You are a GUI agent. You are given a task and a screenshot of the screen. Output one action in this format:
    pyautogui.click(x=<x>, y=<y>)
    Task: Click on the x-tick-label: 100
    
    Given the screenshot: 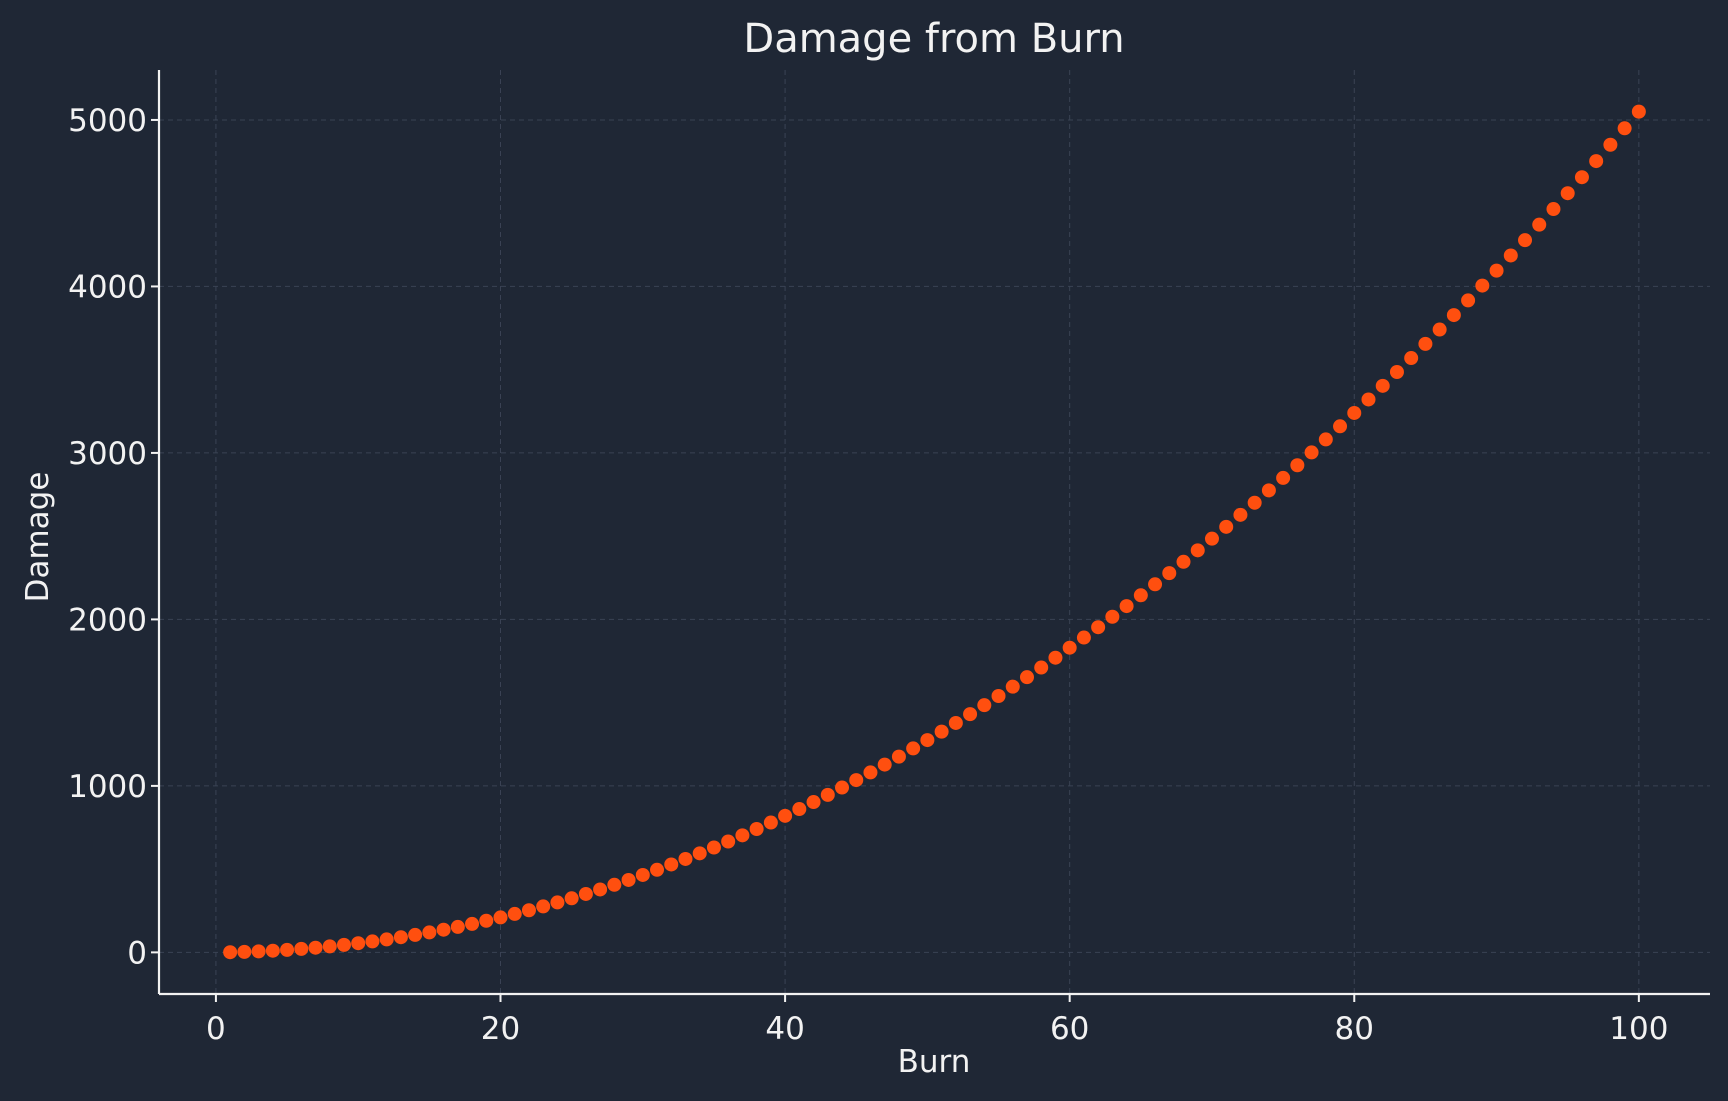 What is the action you would take?
    pyautogui.click(x=1638, y=1029)
    